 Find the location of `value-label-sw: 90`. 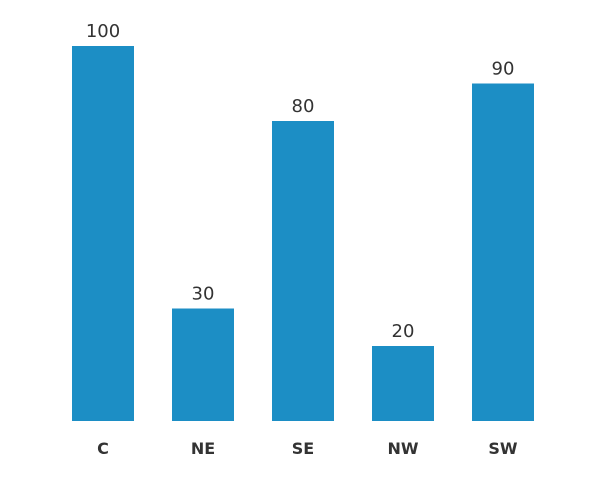

value-label-sw: 90 is located at coordinates (503, 69).